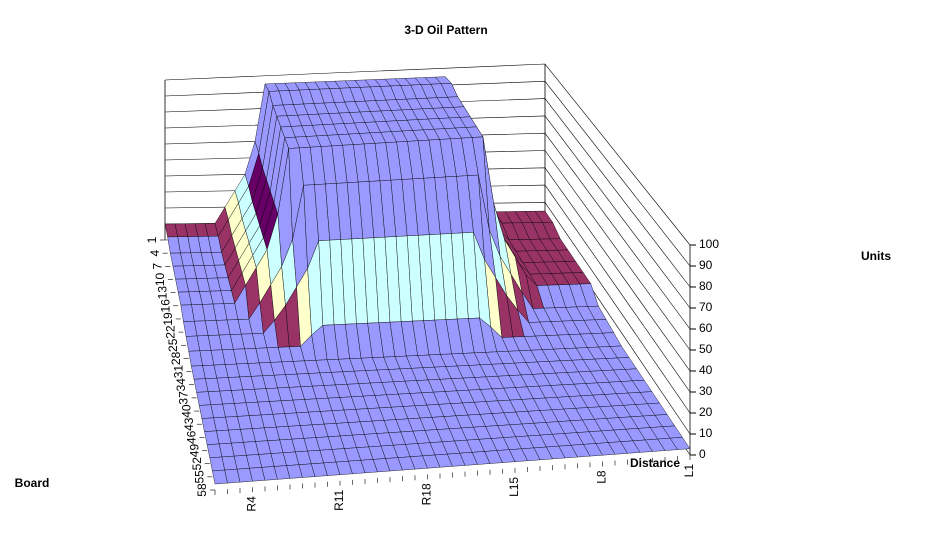  I want to click on distance-label: L1, so click(689, 471).